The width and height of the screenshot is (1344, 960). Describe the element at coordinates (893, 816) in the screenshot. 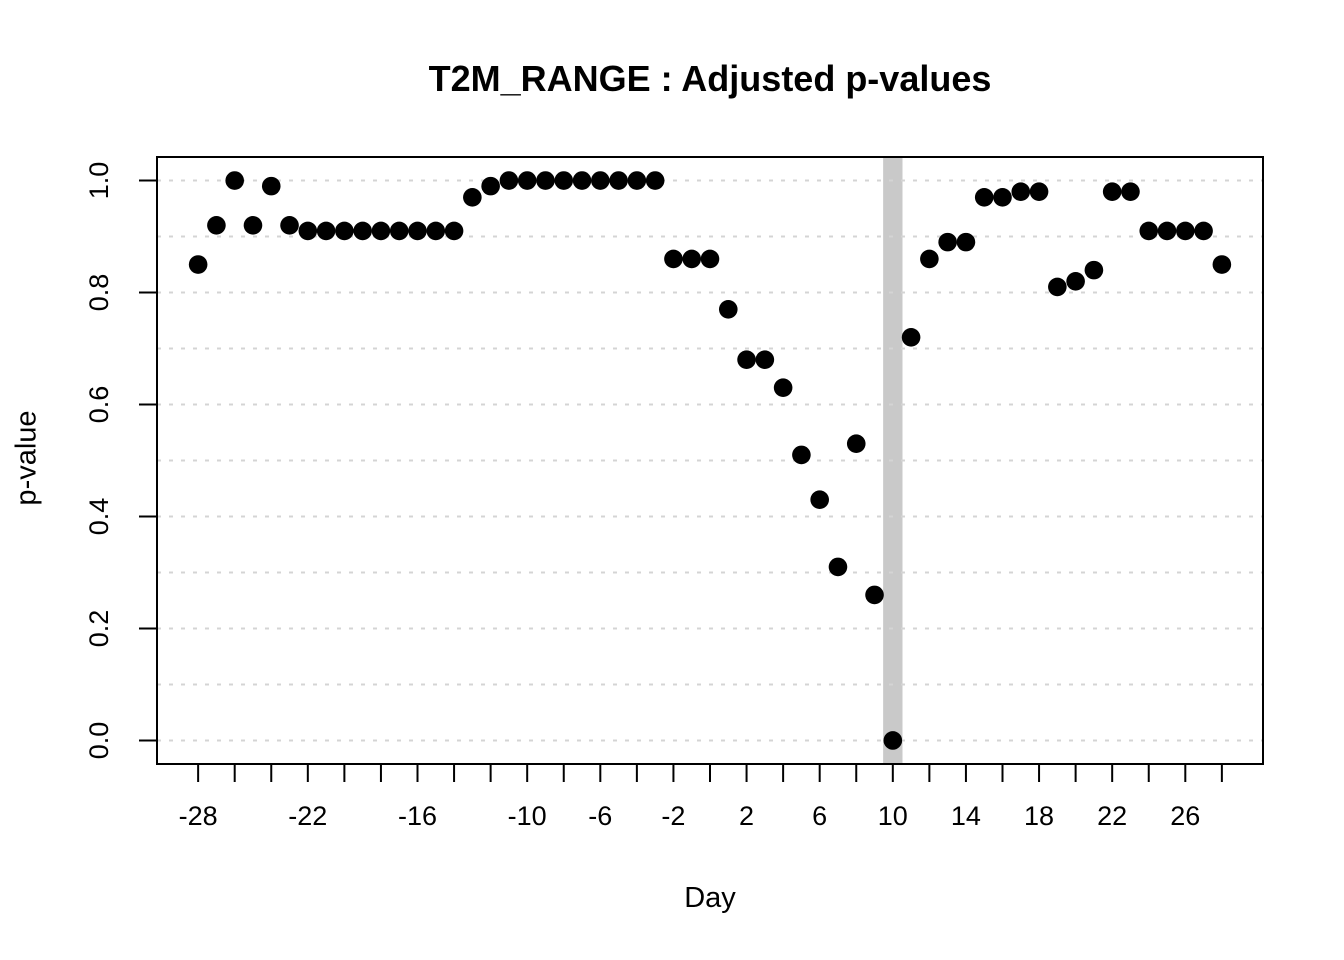

I see `x-axis-tick-label: 10` at that location.